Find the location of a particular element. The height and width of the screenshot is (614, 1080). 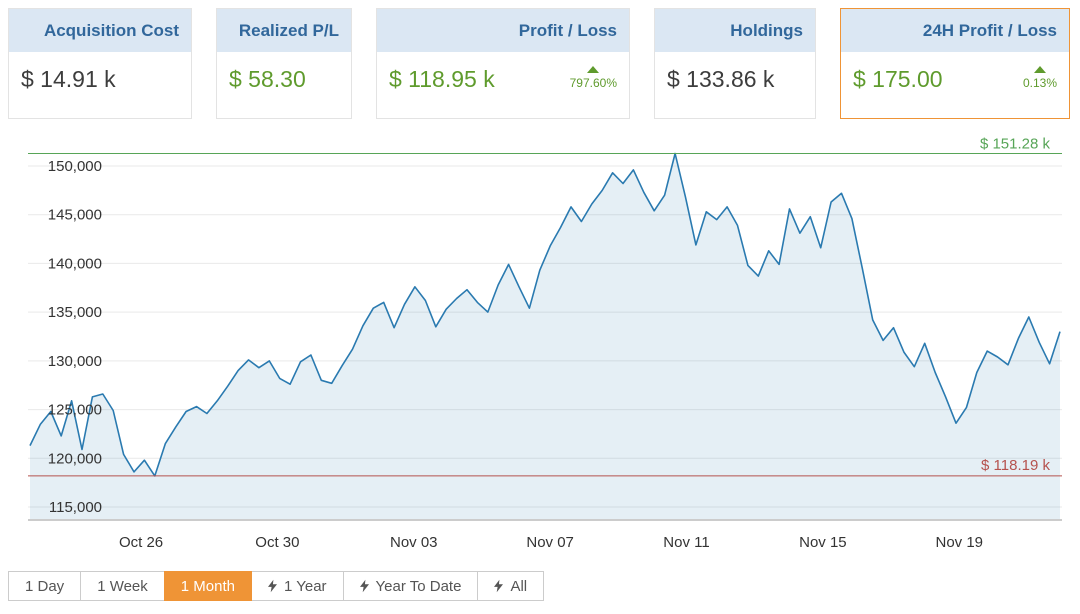

timeframe-all: All is located at coordinates (511, 586).